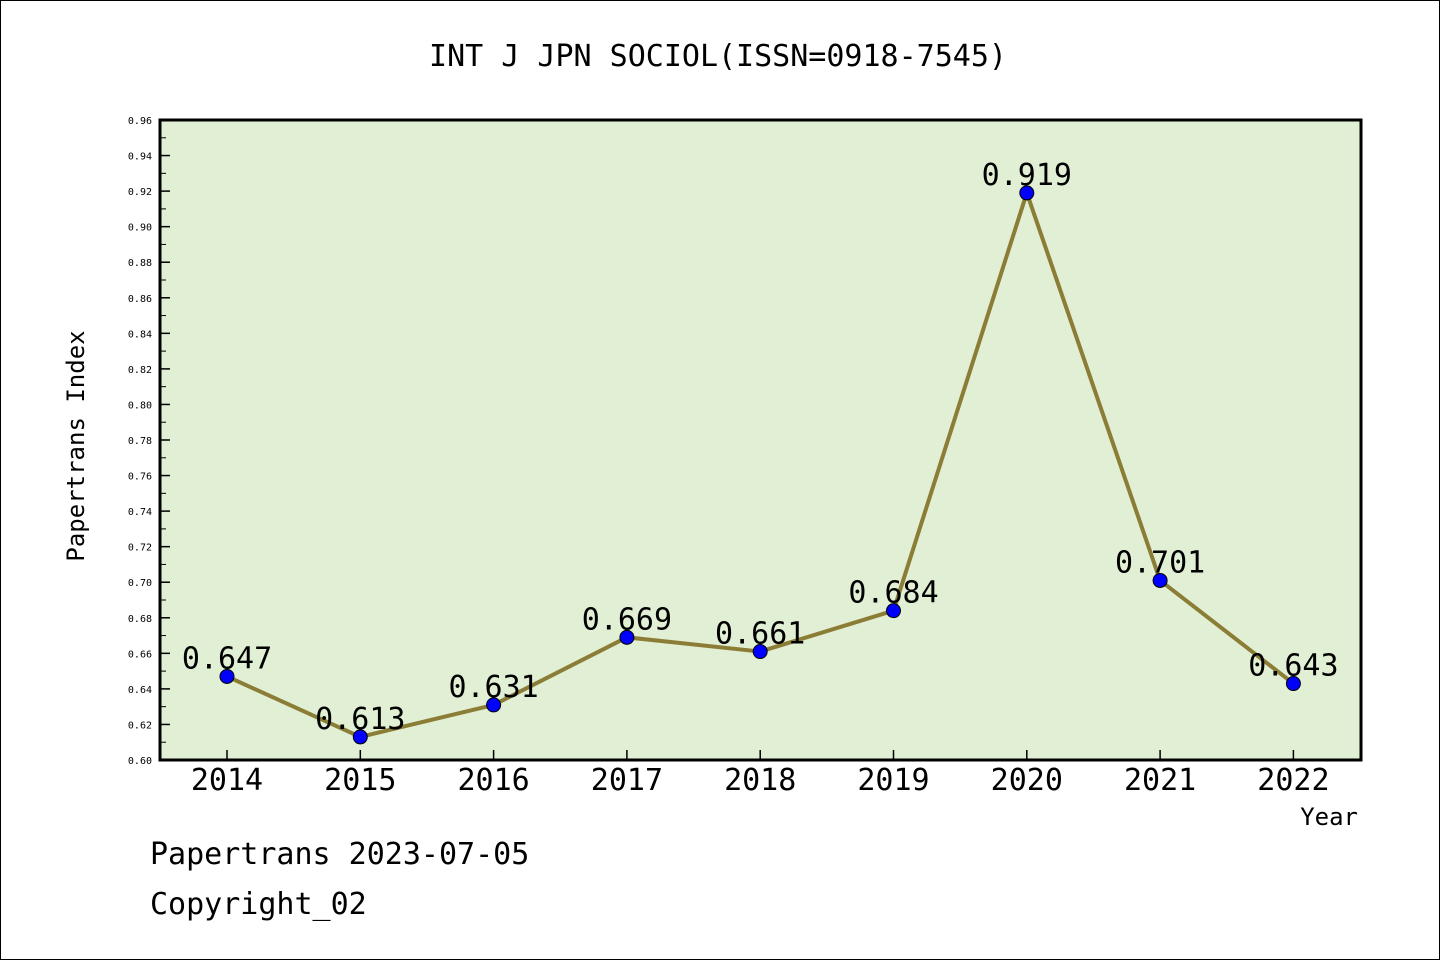 This screenshot has width=1440, height=960. Describe the element at coordinates (140, 157) in the screenshot. I see `y-tick-label: 0.94` at that location.